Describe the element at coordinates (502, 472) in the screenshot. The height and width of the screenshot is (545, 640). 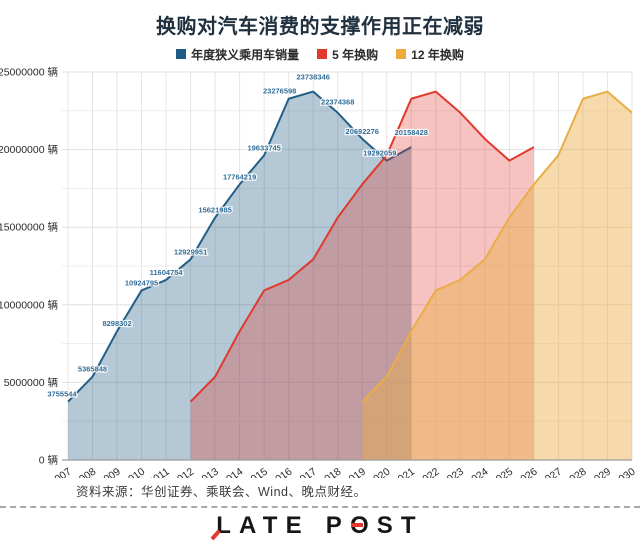
I see `svg-text: 2025` at that location.